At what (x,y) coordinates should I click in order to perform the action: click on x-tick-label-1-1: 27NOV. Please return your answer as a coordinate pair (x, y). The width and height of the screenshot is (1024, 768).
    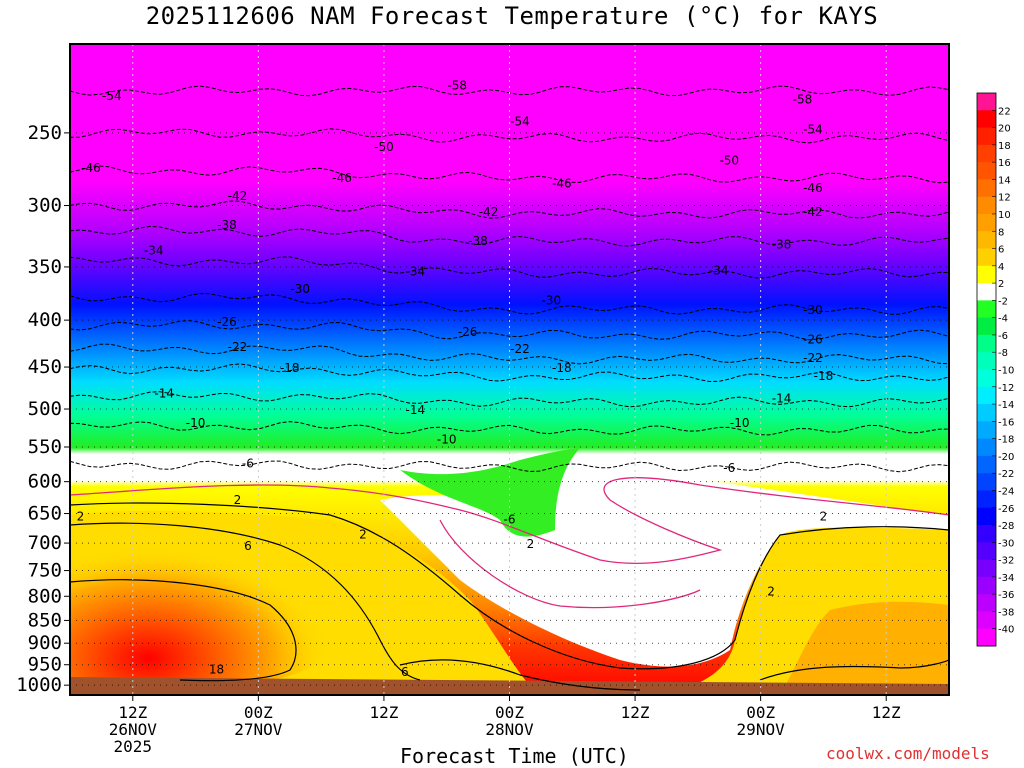
    Looking at the image, I should click on (258, 729).